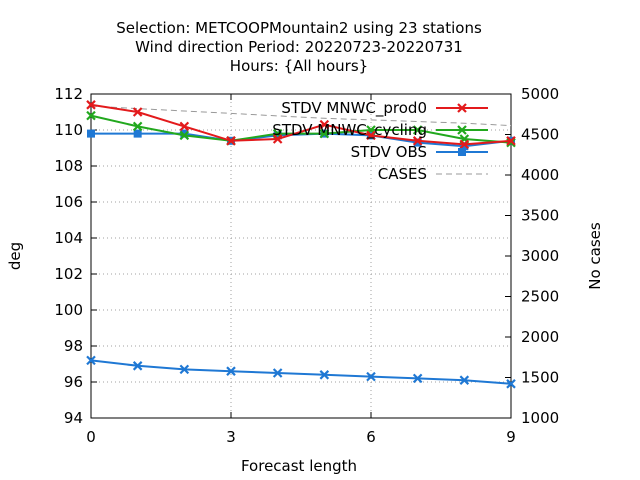  What do you see at coordinates (68, 94) in the screenshot?
I see `y-tick-label: 112` at bounding box center [68, 94].